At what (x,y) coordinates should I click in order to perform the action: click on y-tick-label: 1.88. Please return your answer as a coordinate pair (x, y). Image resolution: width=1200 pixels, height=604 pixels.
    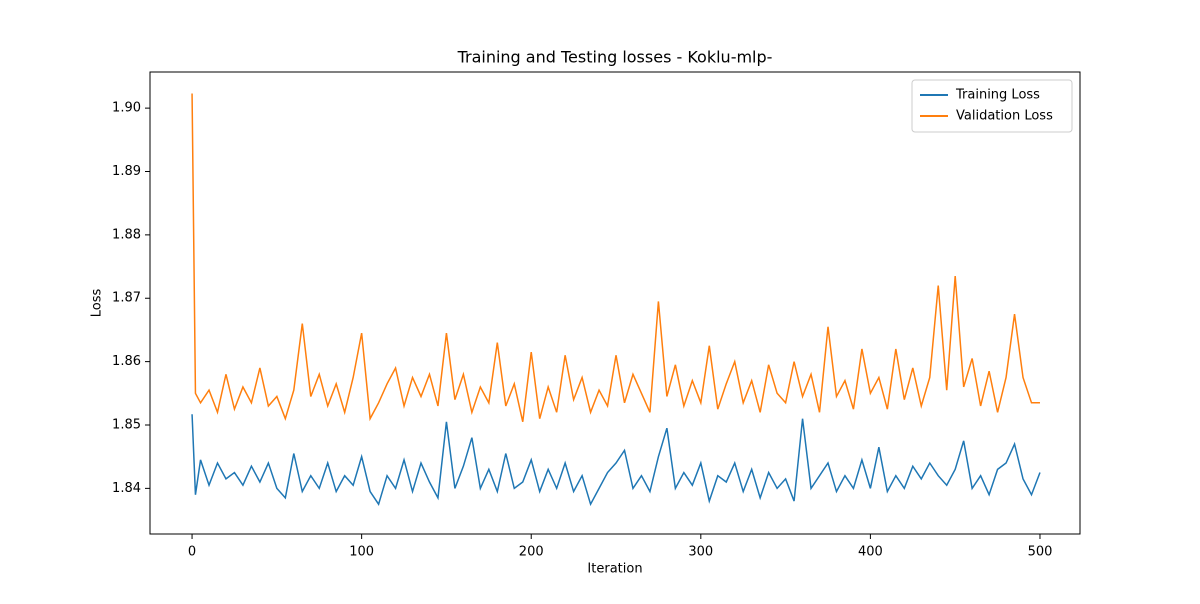
    Looking at the image, I should click on (126, 234).